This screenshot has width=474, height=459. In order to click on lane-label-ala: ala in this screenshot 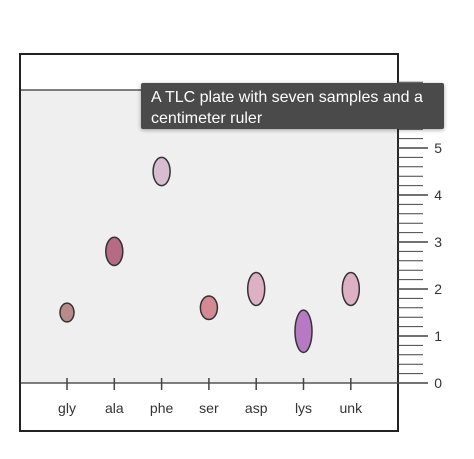, I will do `click(114, 408)`.